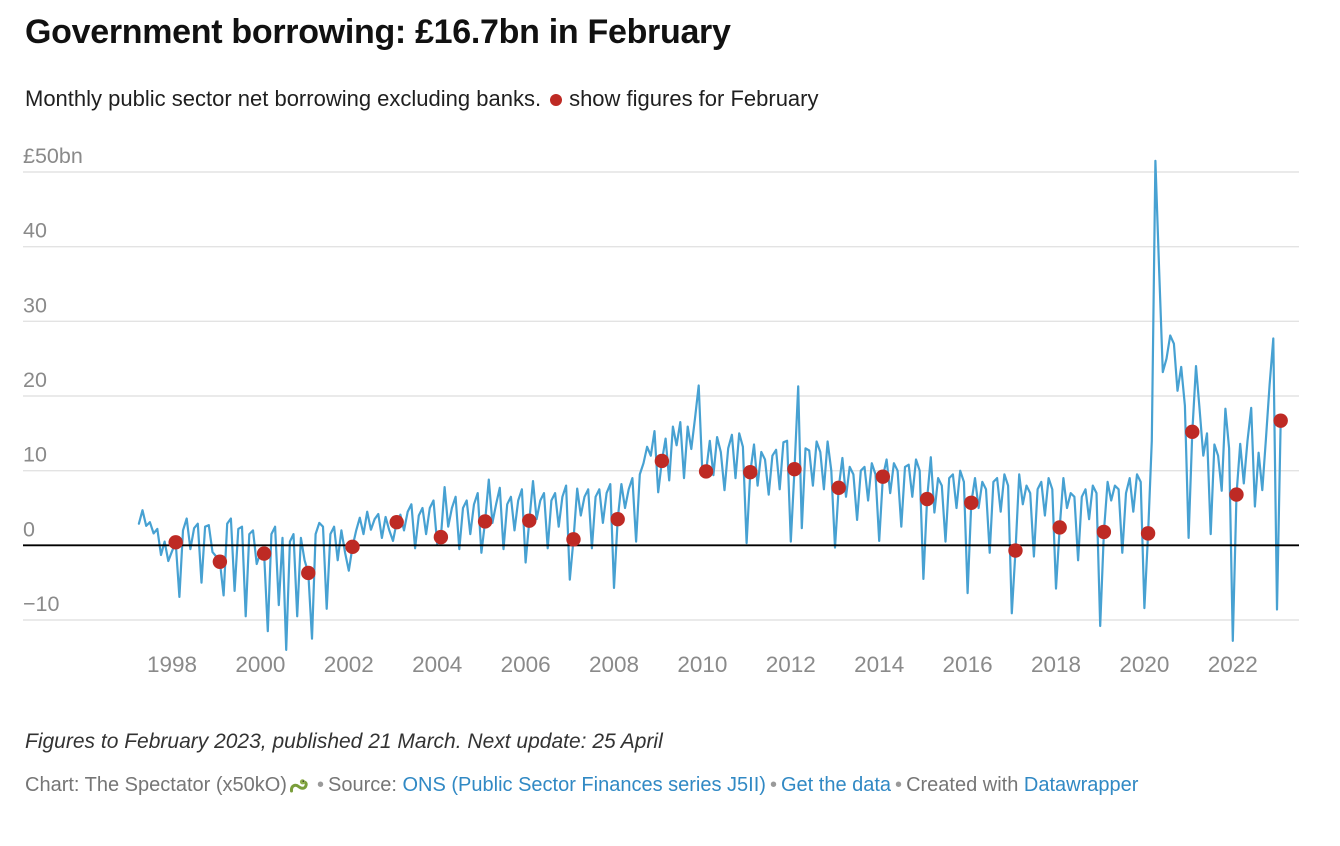 Image resolution: width=1340 pixels, height=846 pixels. I want to click on x-axis-label: 2020, so click(1144, 664).